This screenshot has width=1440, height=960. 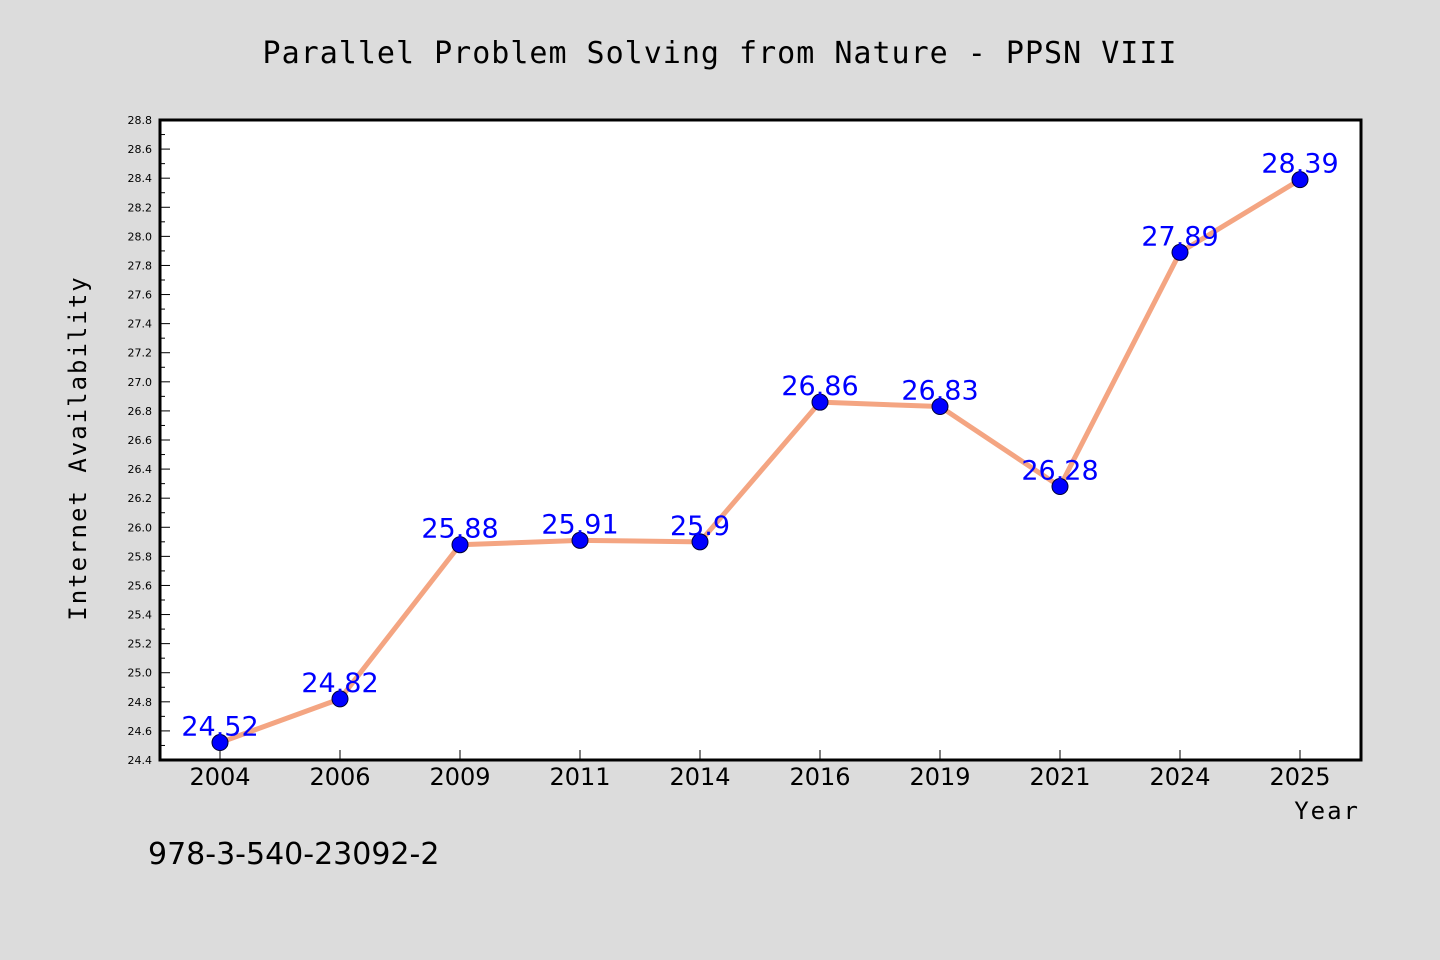 What do you see at coordinates (219, 777) in the screenshot?
I see `x-tick-label: 2004` at bounding box center [219, 777].